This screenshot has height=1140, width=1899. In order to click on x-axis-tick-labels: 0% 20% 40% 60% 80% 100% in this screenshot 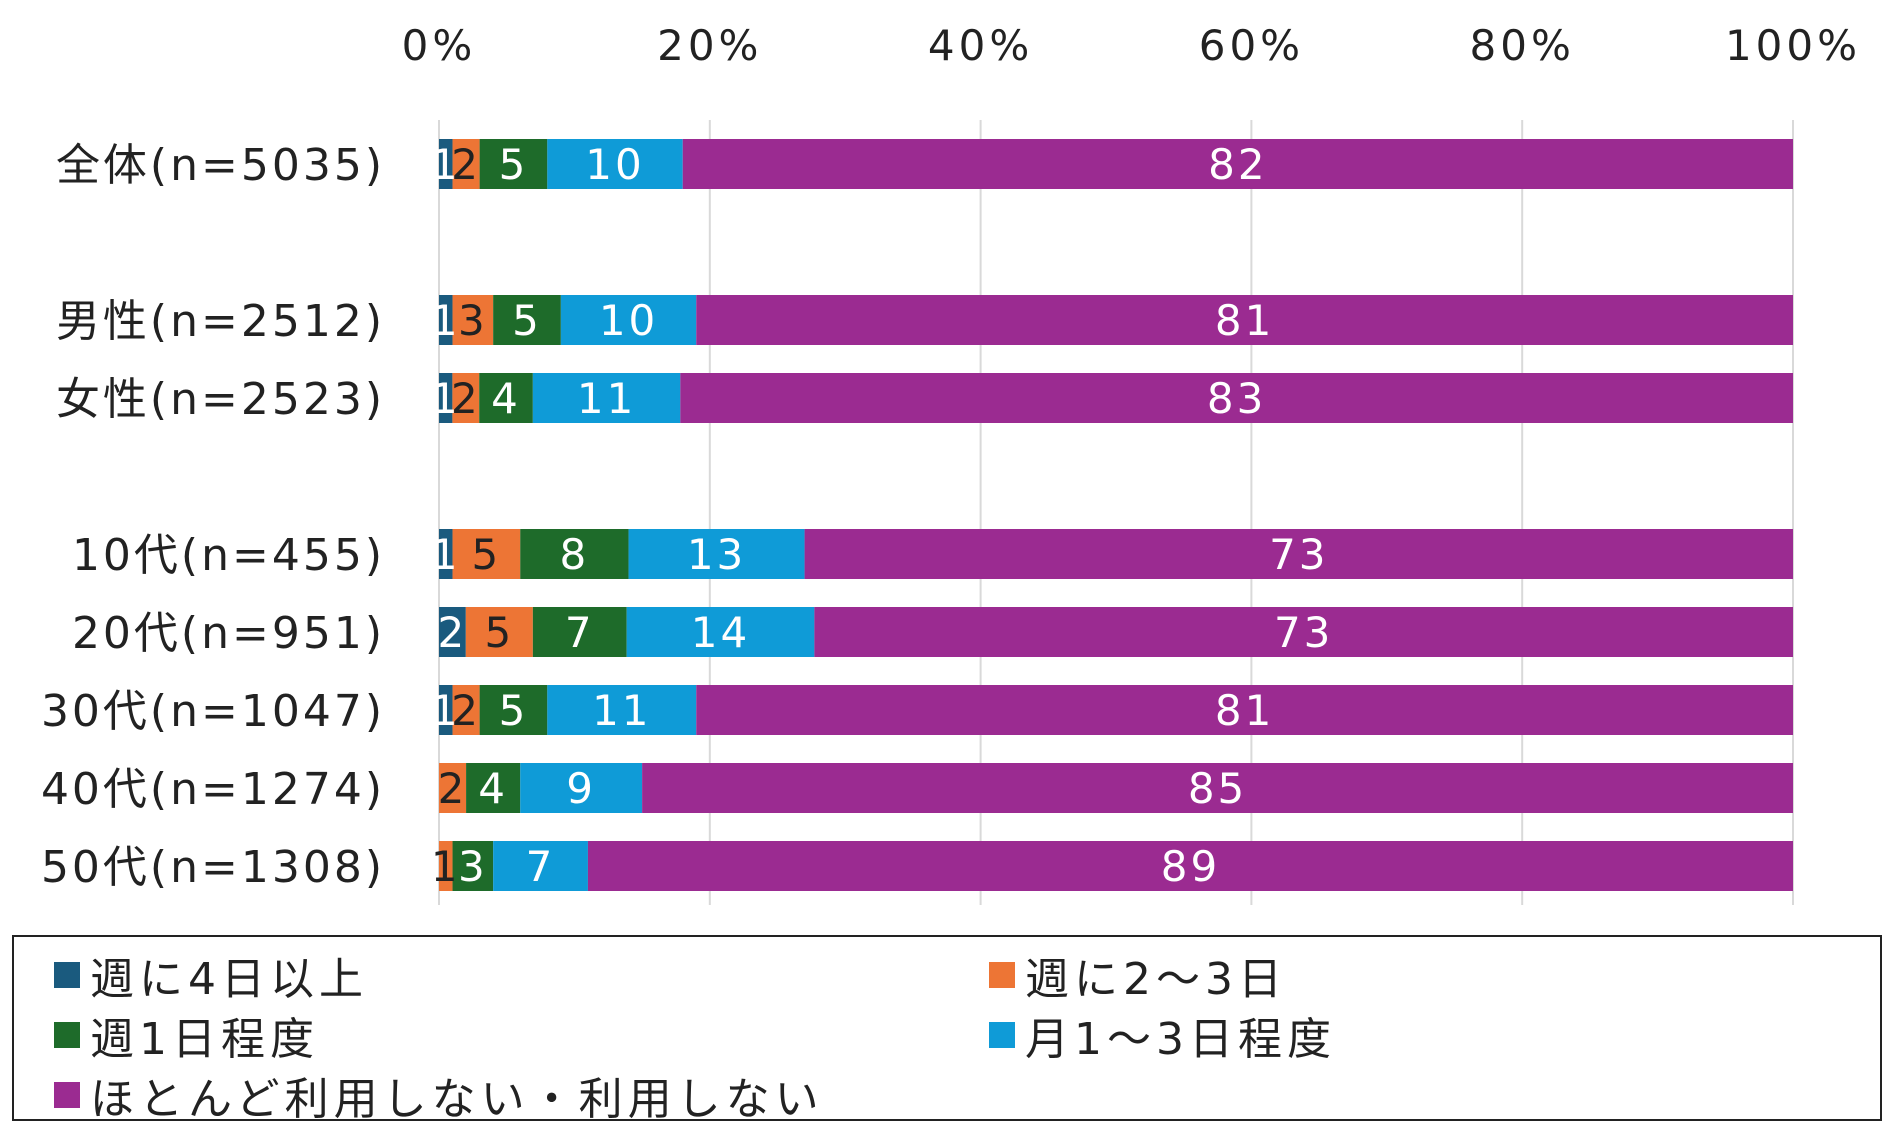, I will do `click(1131, 45)`.